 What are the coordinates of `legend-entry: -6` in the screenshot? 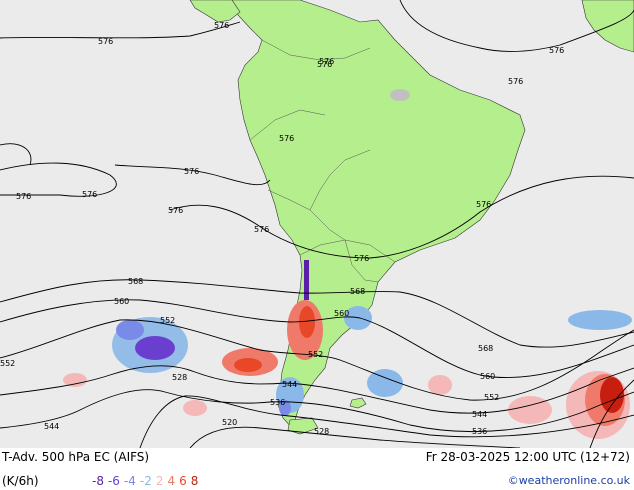 It's located at (113, 481).